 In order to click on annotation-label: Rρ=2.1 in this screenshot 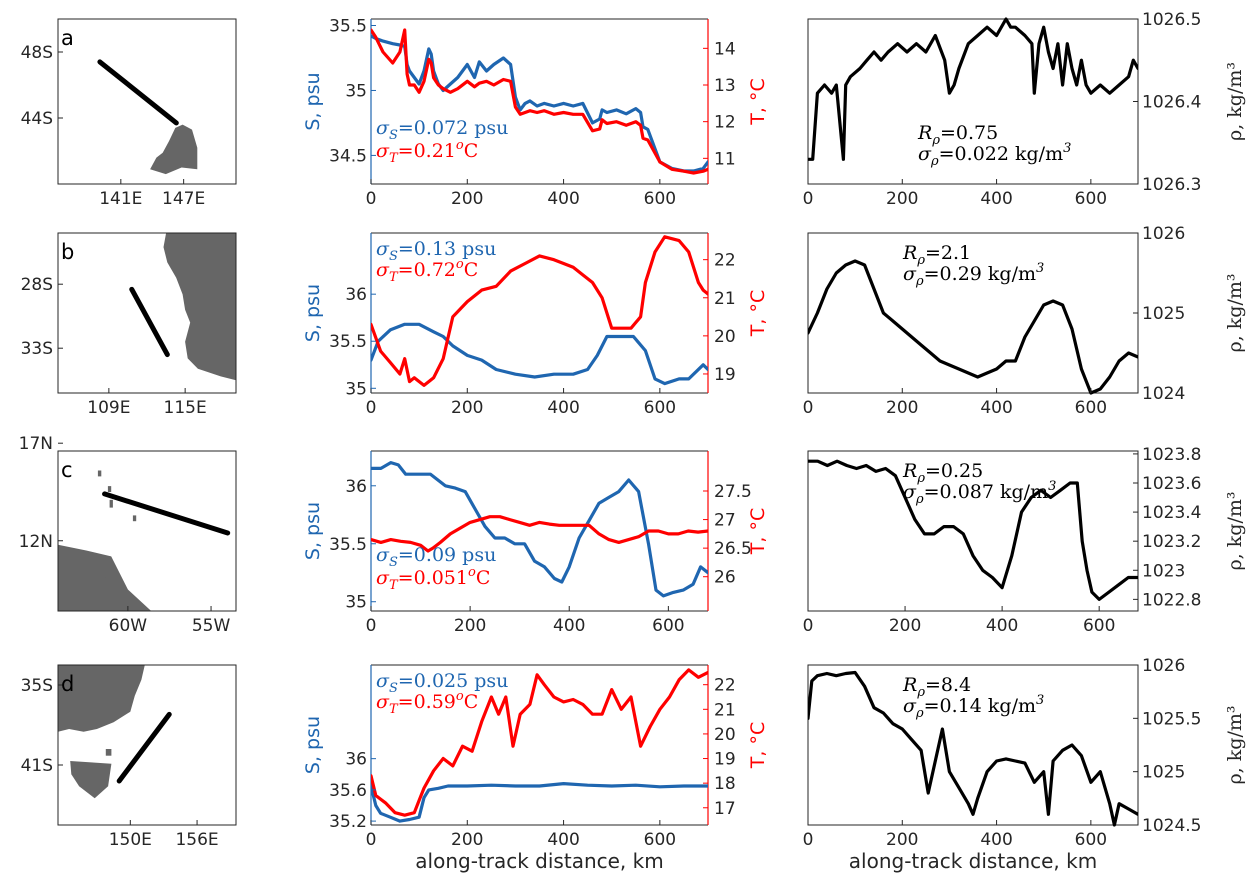, I will do `click(936, 255)`.